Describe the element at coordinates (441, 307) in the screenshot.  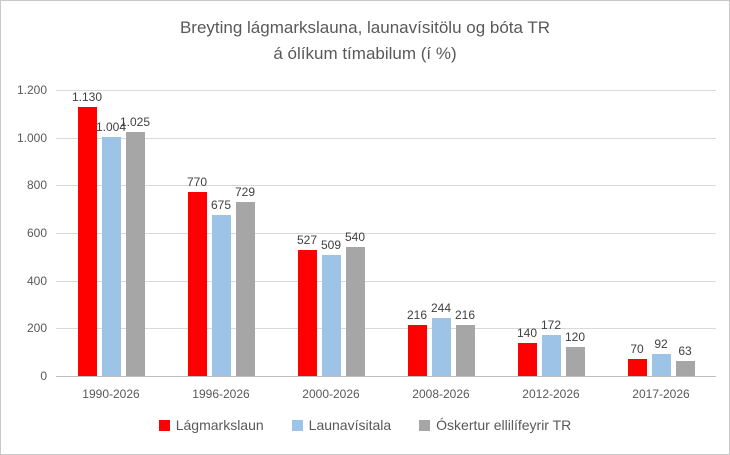
I see `bar-value-label-launav-sitala-2008-2026: 244` at that location.